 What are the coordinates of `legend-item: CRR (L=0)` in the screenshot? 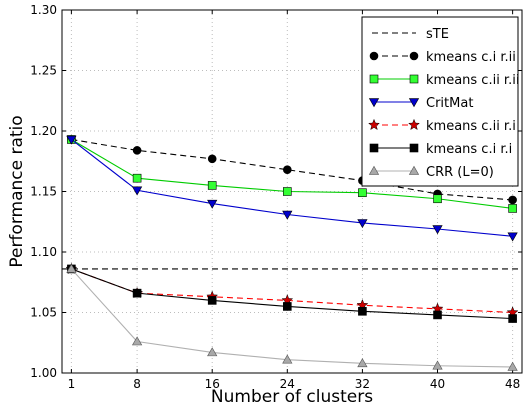 It's located at (431, 172).